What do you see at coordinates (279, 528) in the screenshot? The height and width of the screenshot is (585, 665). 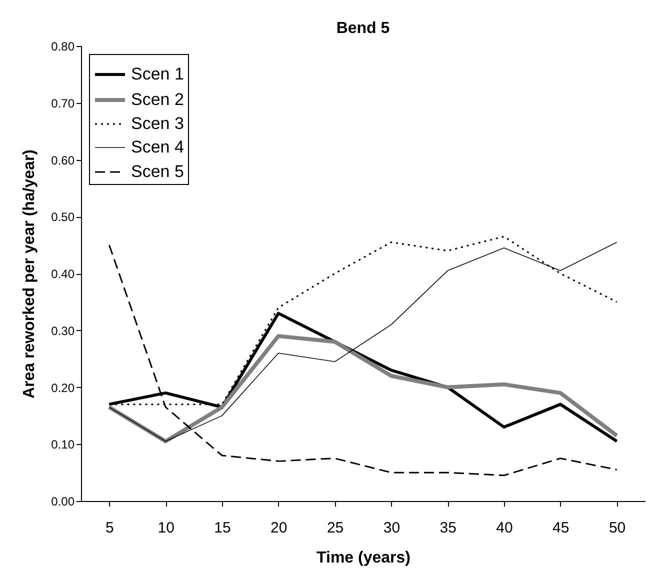 I see `x-tick-label: 20` at bounding box center [279, 528].